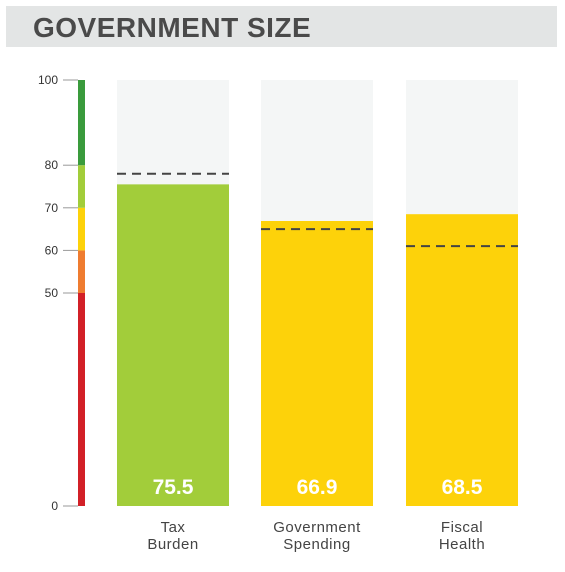 This screenshot has width=565, height=572. I want to click on y-tick-label-3: 70, so click(52, 208).